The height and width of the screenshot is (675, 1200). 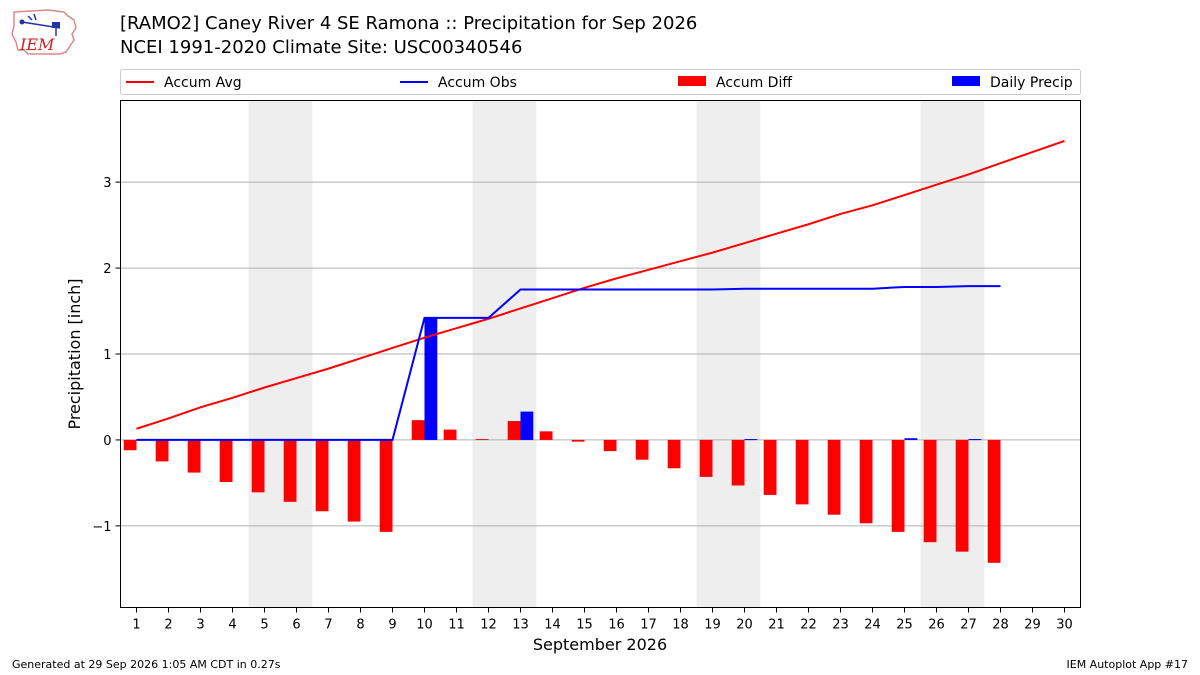 I want to click on x-tick-label-6: 6, so click(x=296, y=625).